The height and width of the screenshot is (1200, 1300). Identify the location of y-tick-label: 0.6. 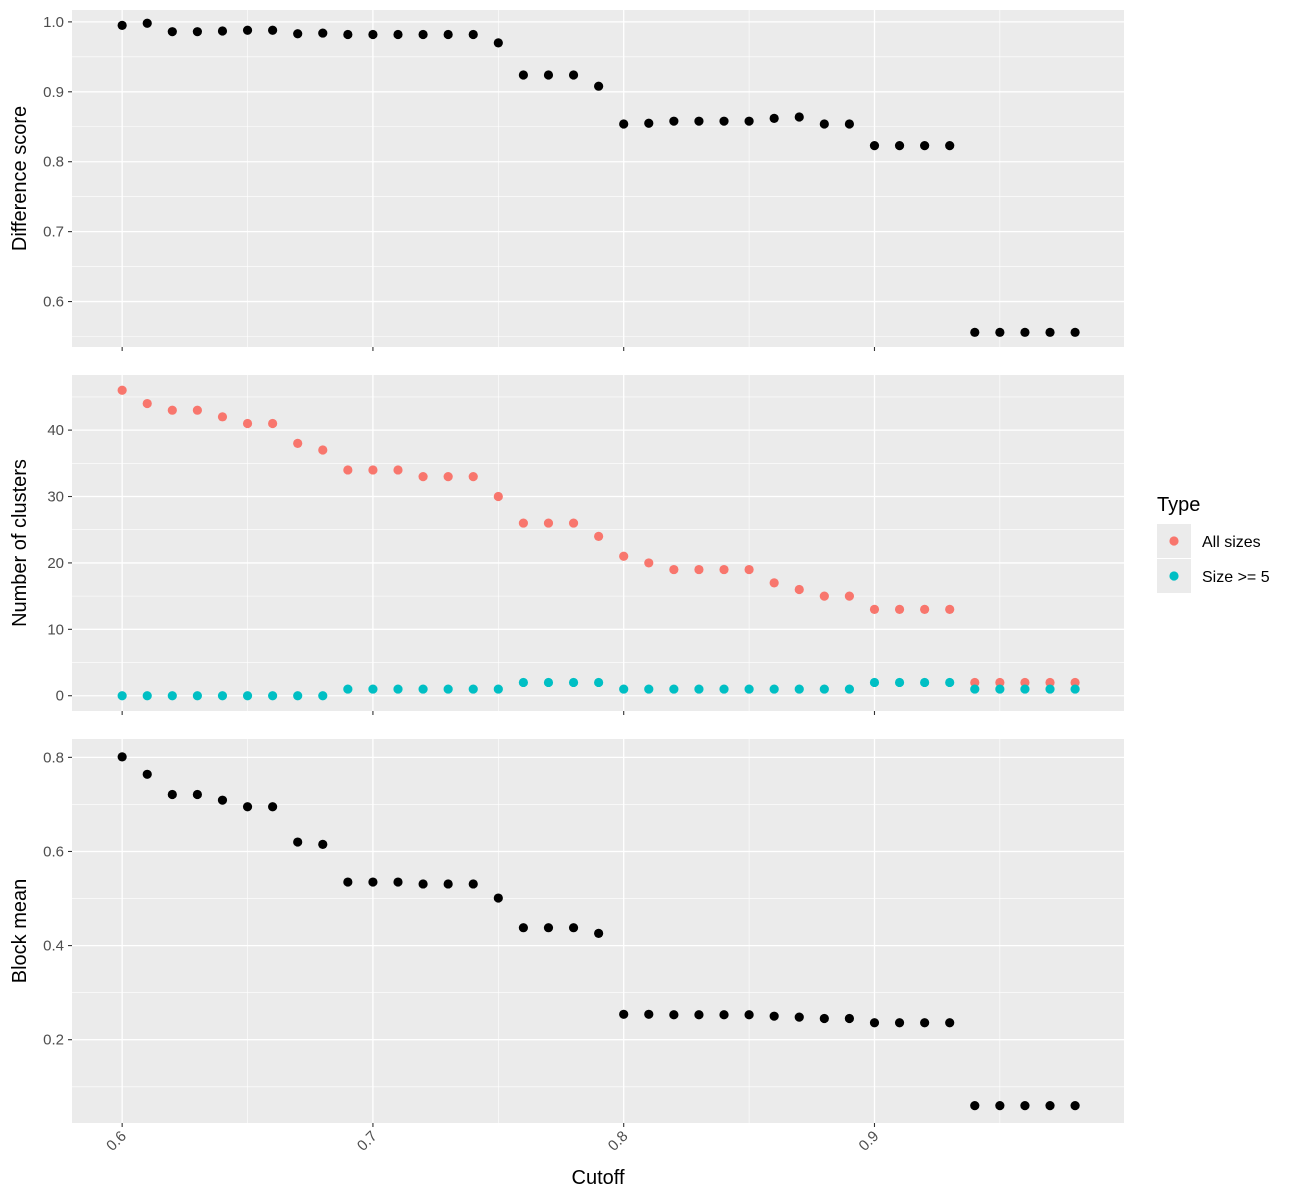
(53, 302).